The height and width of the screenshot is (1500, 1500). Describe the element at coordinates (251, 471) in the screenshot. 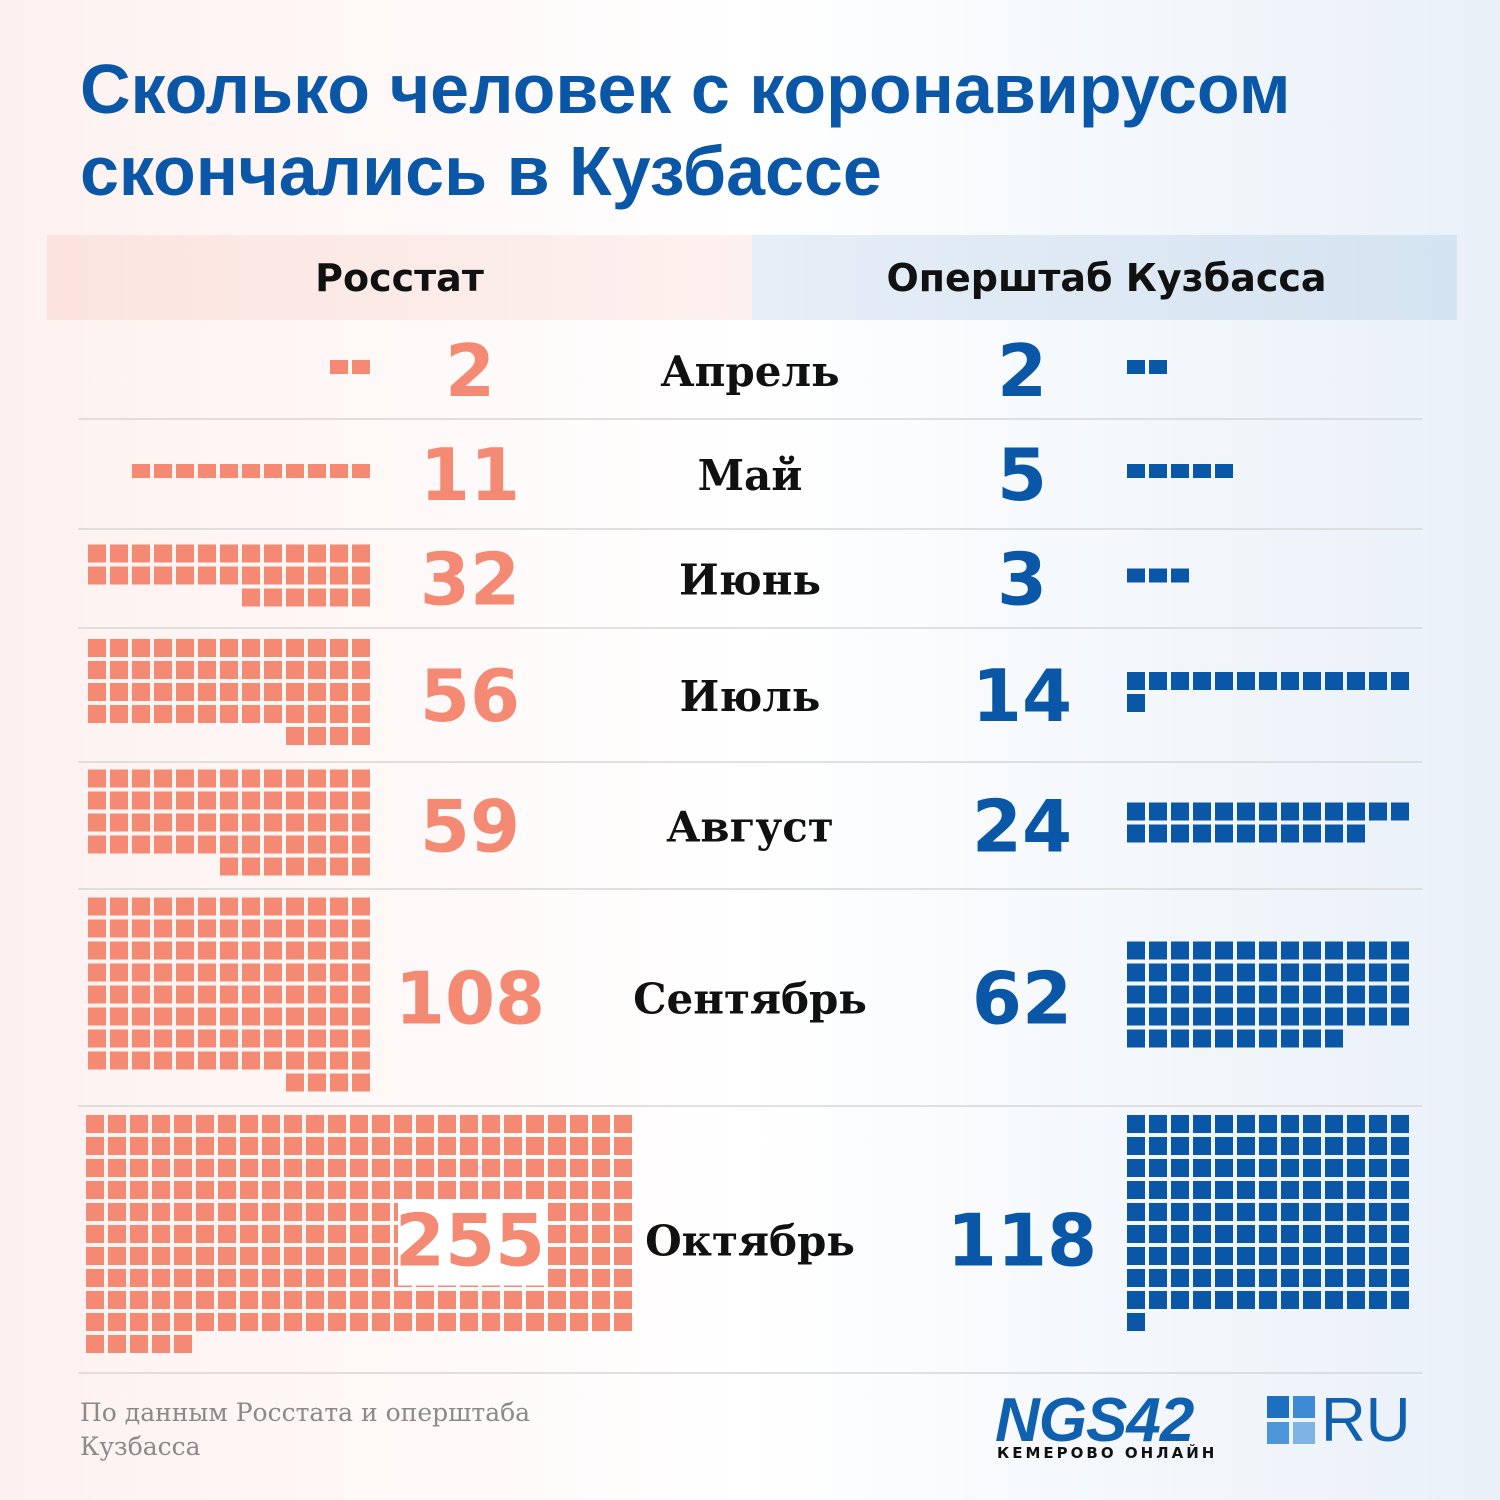

I see `rosstat-squares` at that location.